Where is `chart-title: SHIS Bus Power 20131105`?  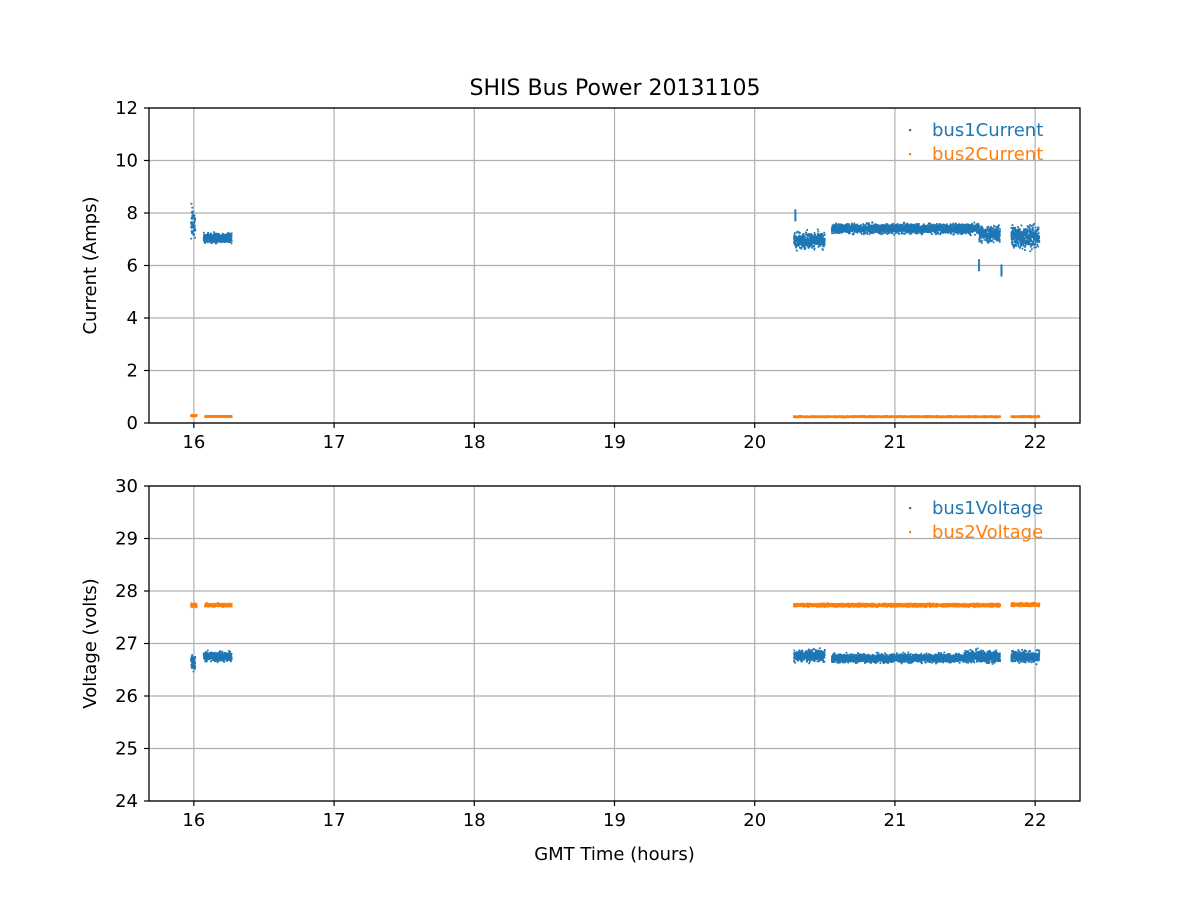
chart-title: SHIS Bus Power 20131105 is located at coordinates (615, 88).